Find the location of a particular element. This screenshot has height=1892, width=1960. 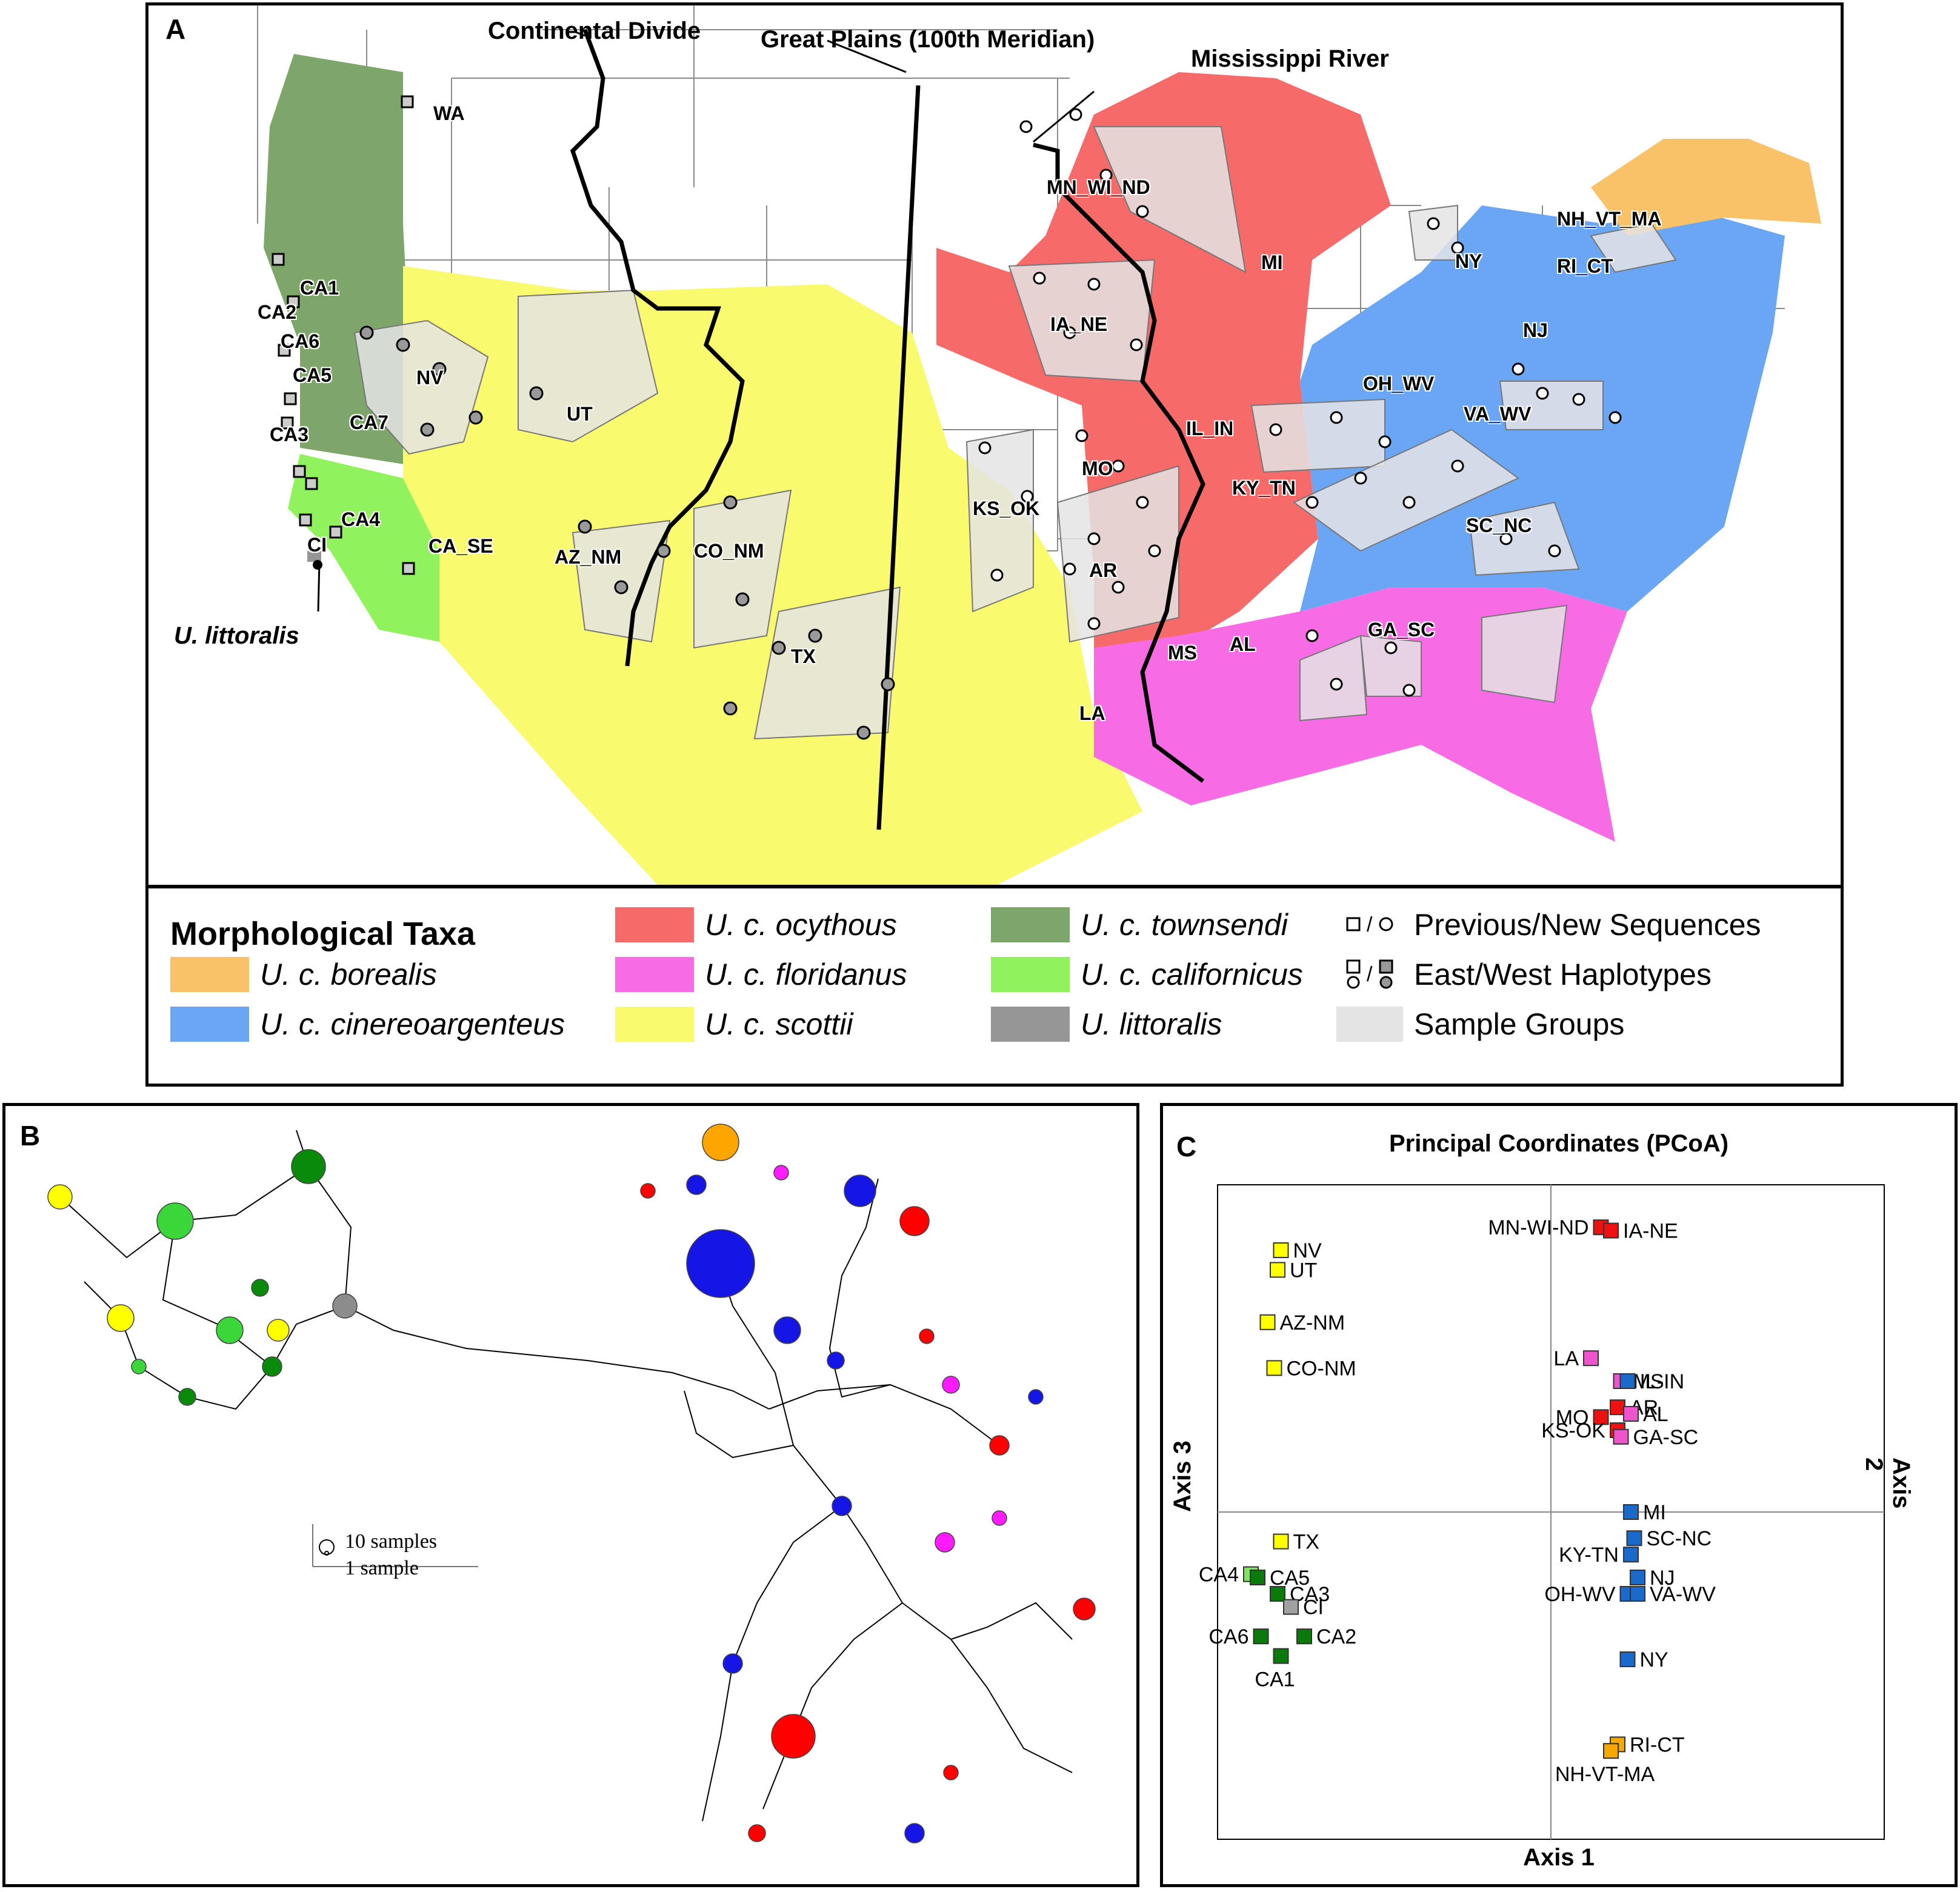

sample-group-label: MI is located at coordinates (1272, 262).